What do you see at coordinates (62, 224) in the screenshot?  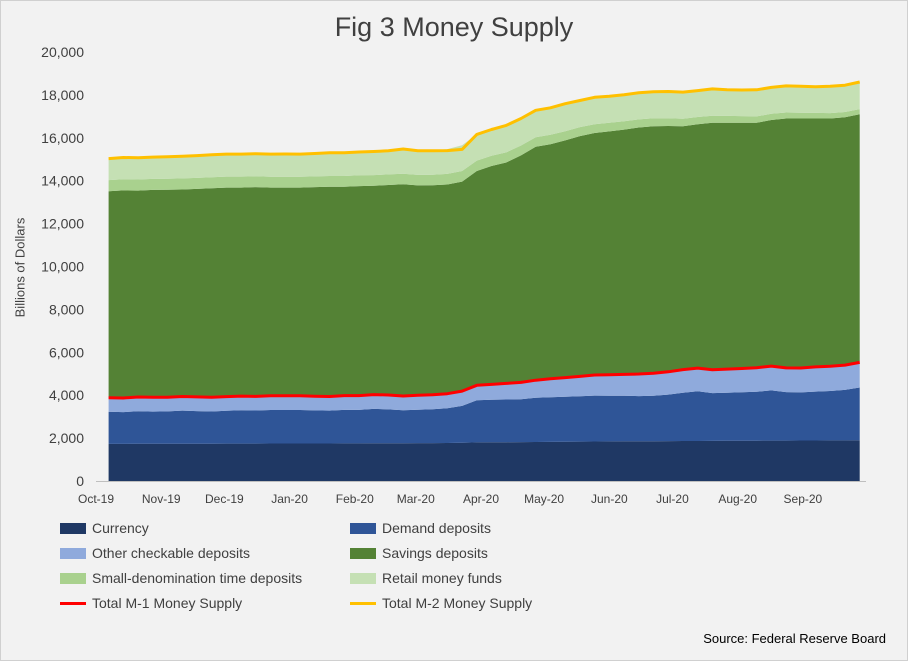 I see `y-tick-label: 12,000` at bounding box center [62, 224].